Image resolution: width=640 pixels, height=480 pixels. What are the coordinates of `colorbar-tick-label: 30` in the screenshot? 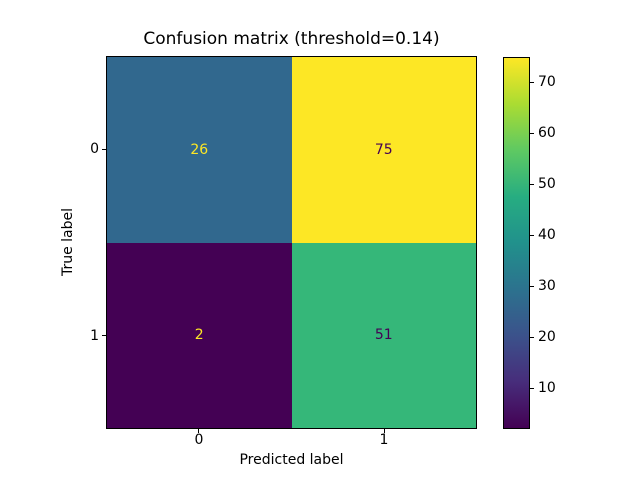 It's located at (547, 286).